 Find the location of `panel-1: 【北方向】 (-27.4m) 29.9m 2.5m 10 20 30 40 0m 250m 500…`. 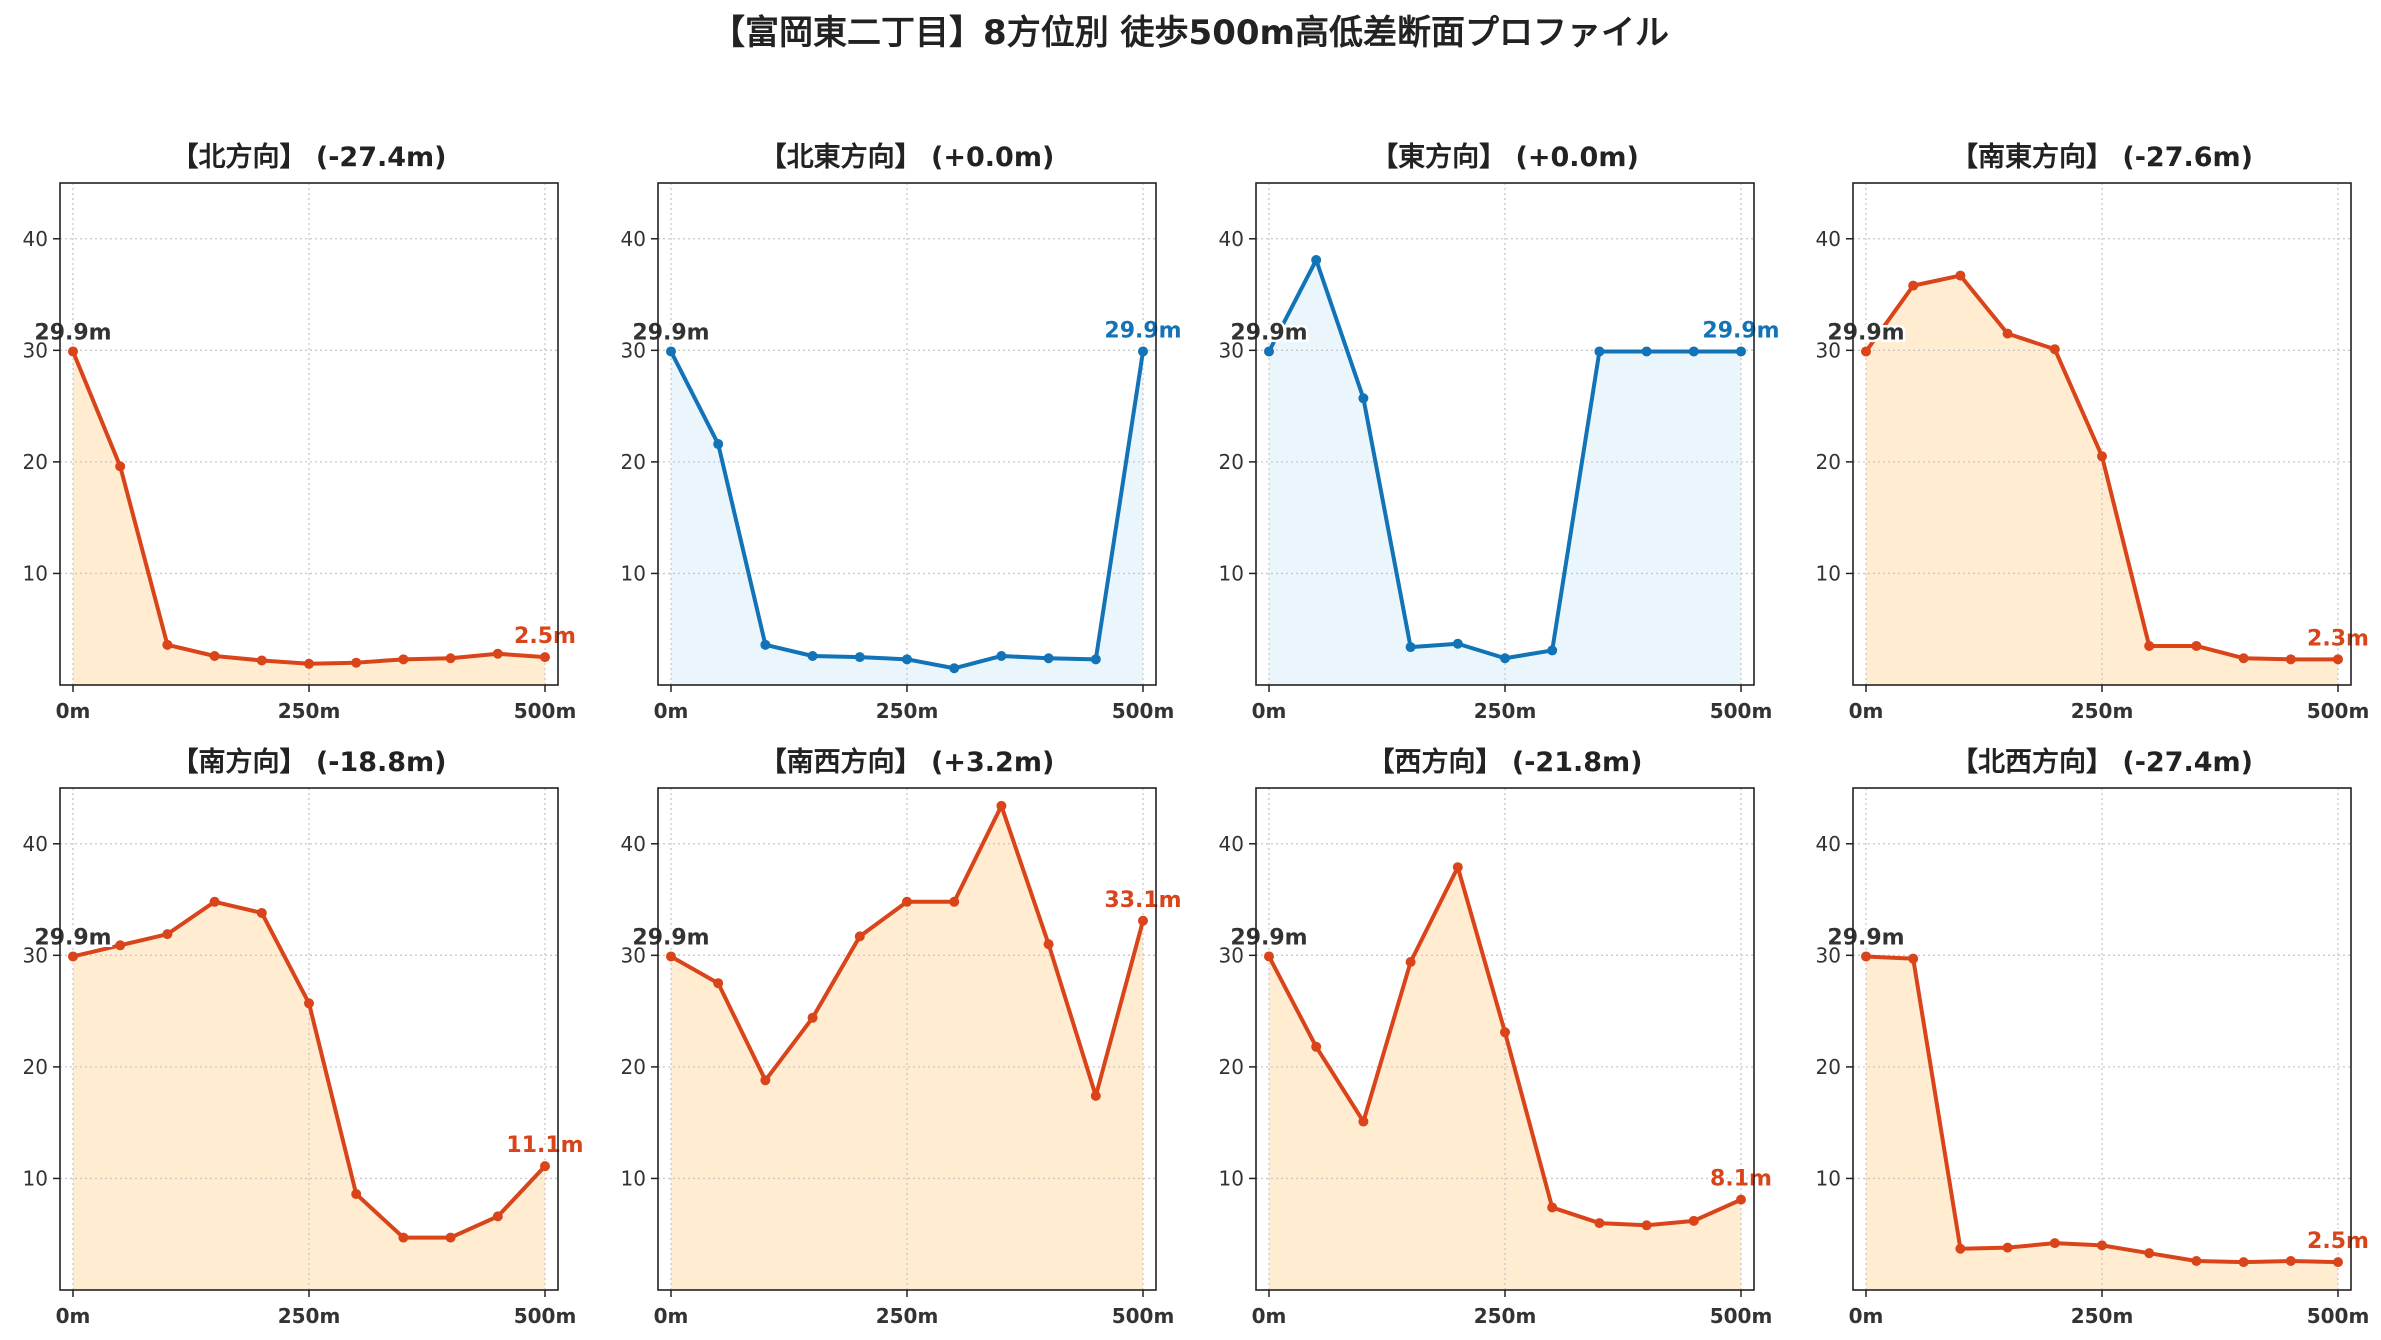

panel-1: 【北方向】 (-27.4m) 29.9m 2.5m 10 20 30 40 0m 250m 500… is located at coordinates (301, 432).